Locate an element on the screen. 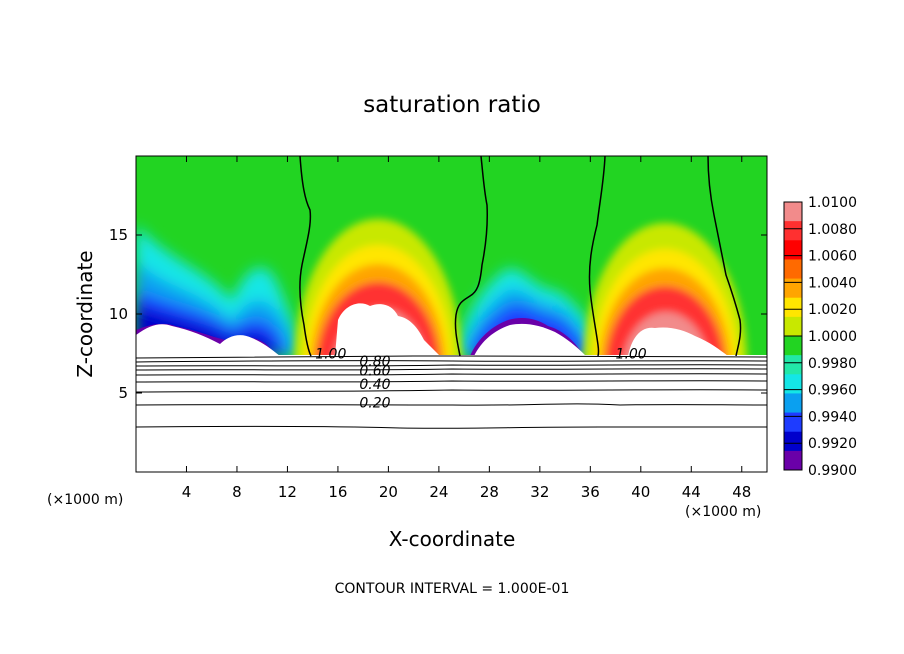 The height and width of the screenshot is (654, 904). colorbar-label: 0.9940 is located at coordinates (832, 417).